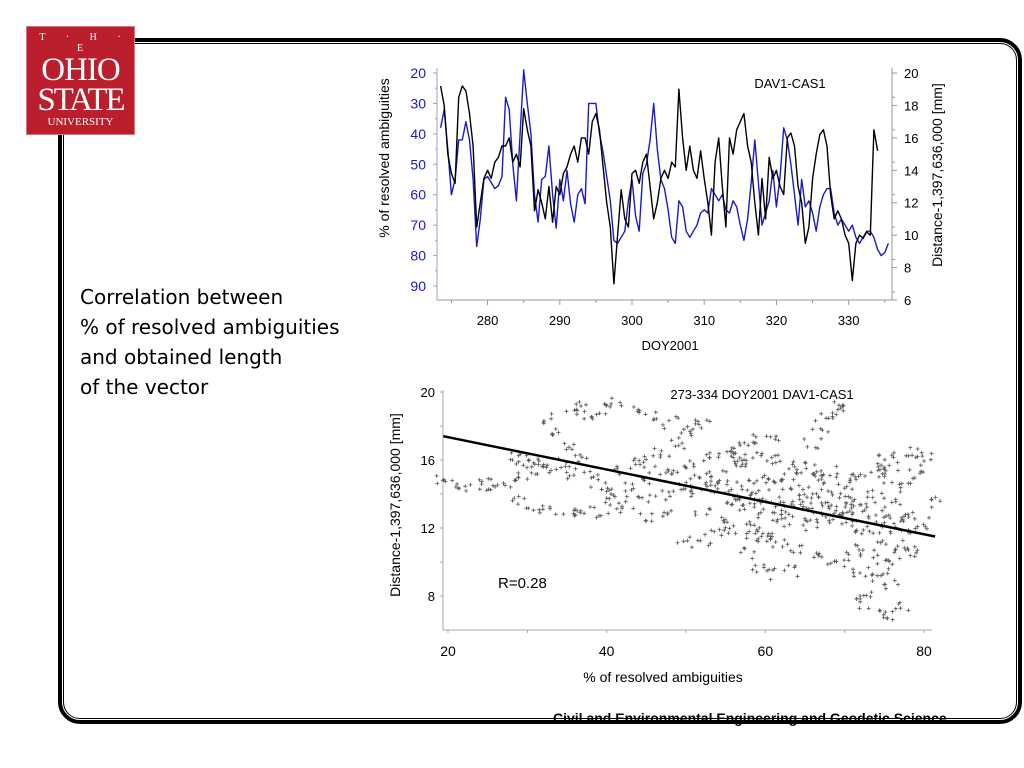 The image size is (1024, 768). I want to click on timeseries-right-y-label: Distance-1,397,636,000 [mm], so click(937, 175).